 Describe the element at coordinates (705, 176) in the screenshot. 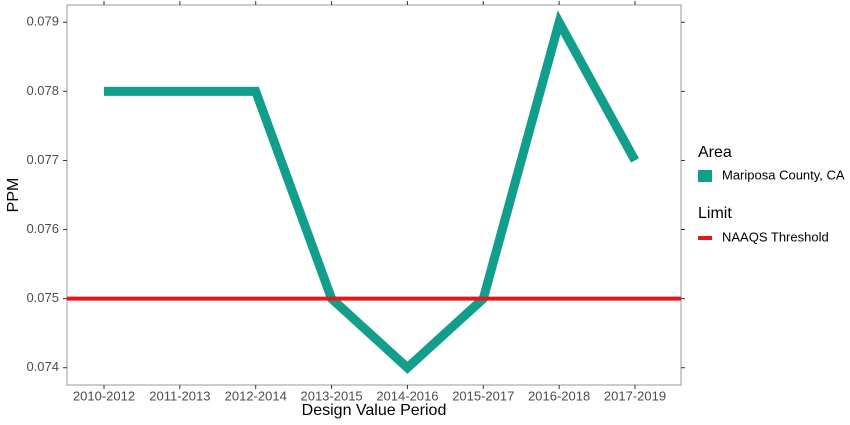

I see `legend-key` at that location.